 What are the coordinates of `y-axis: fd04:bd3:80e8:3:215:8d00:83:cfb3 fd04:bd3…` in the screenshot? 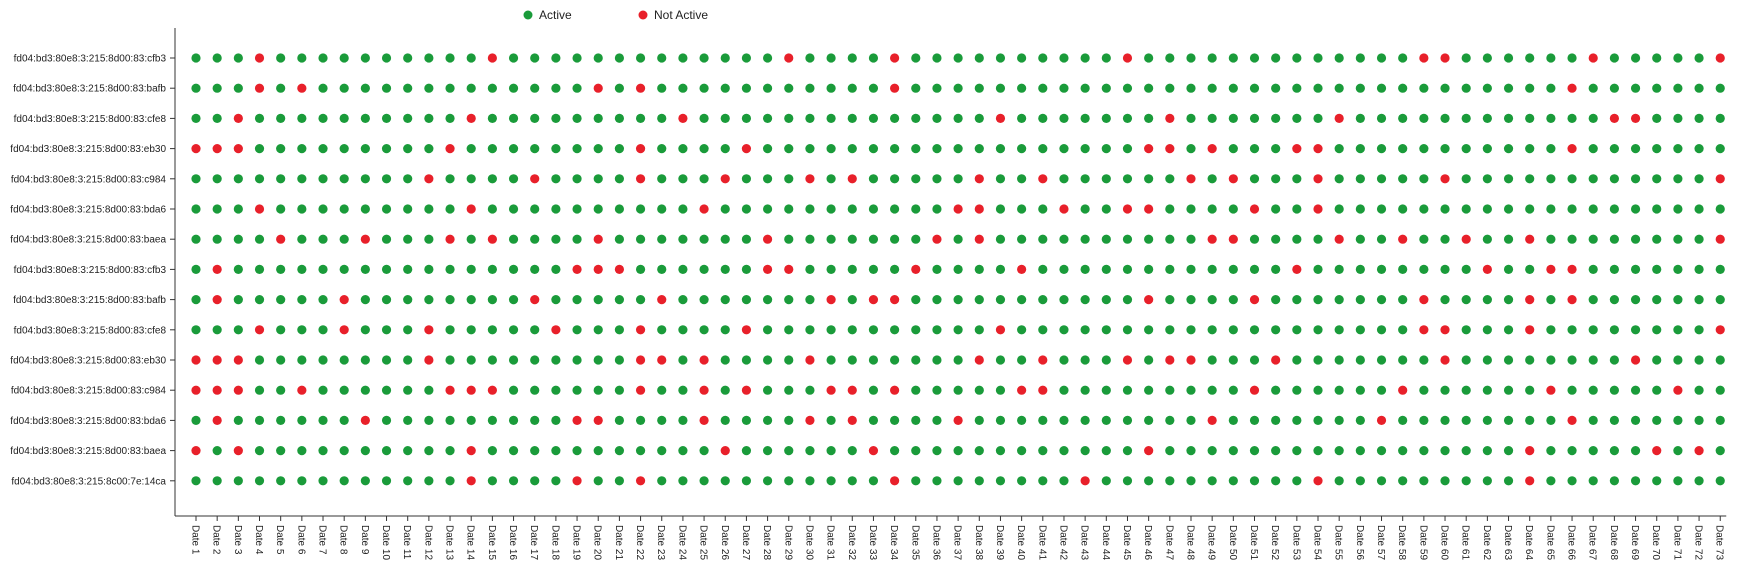 It's located at (93, 272).